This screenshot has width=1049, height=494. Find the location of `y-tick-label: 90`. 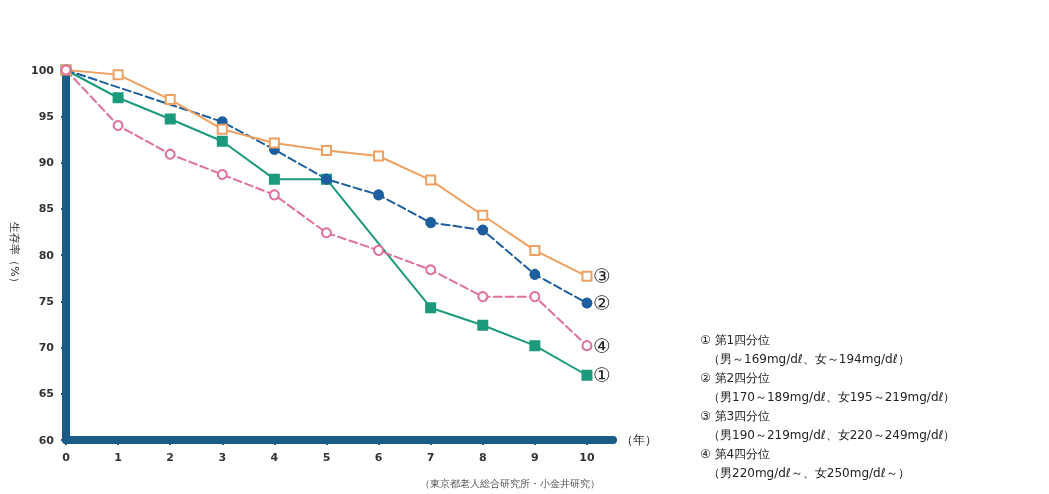

y-tick-label: 90 is located at coordinates (46, 162).